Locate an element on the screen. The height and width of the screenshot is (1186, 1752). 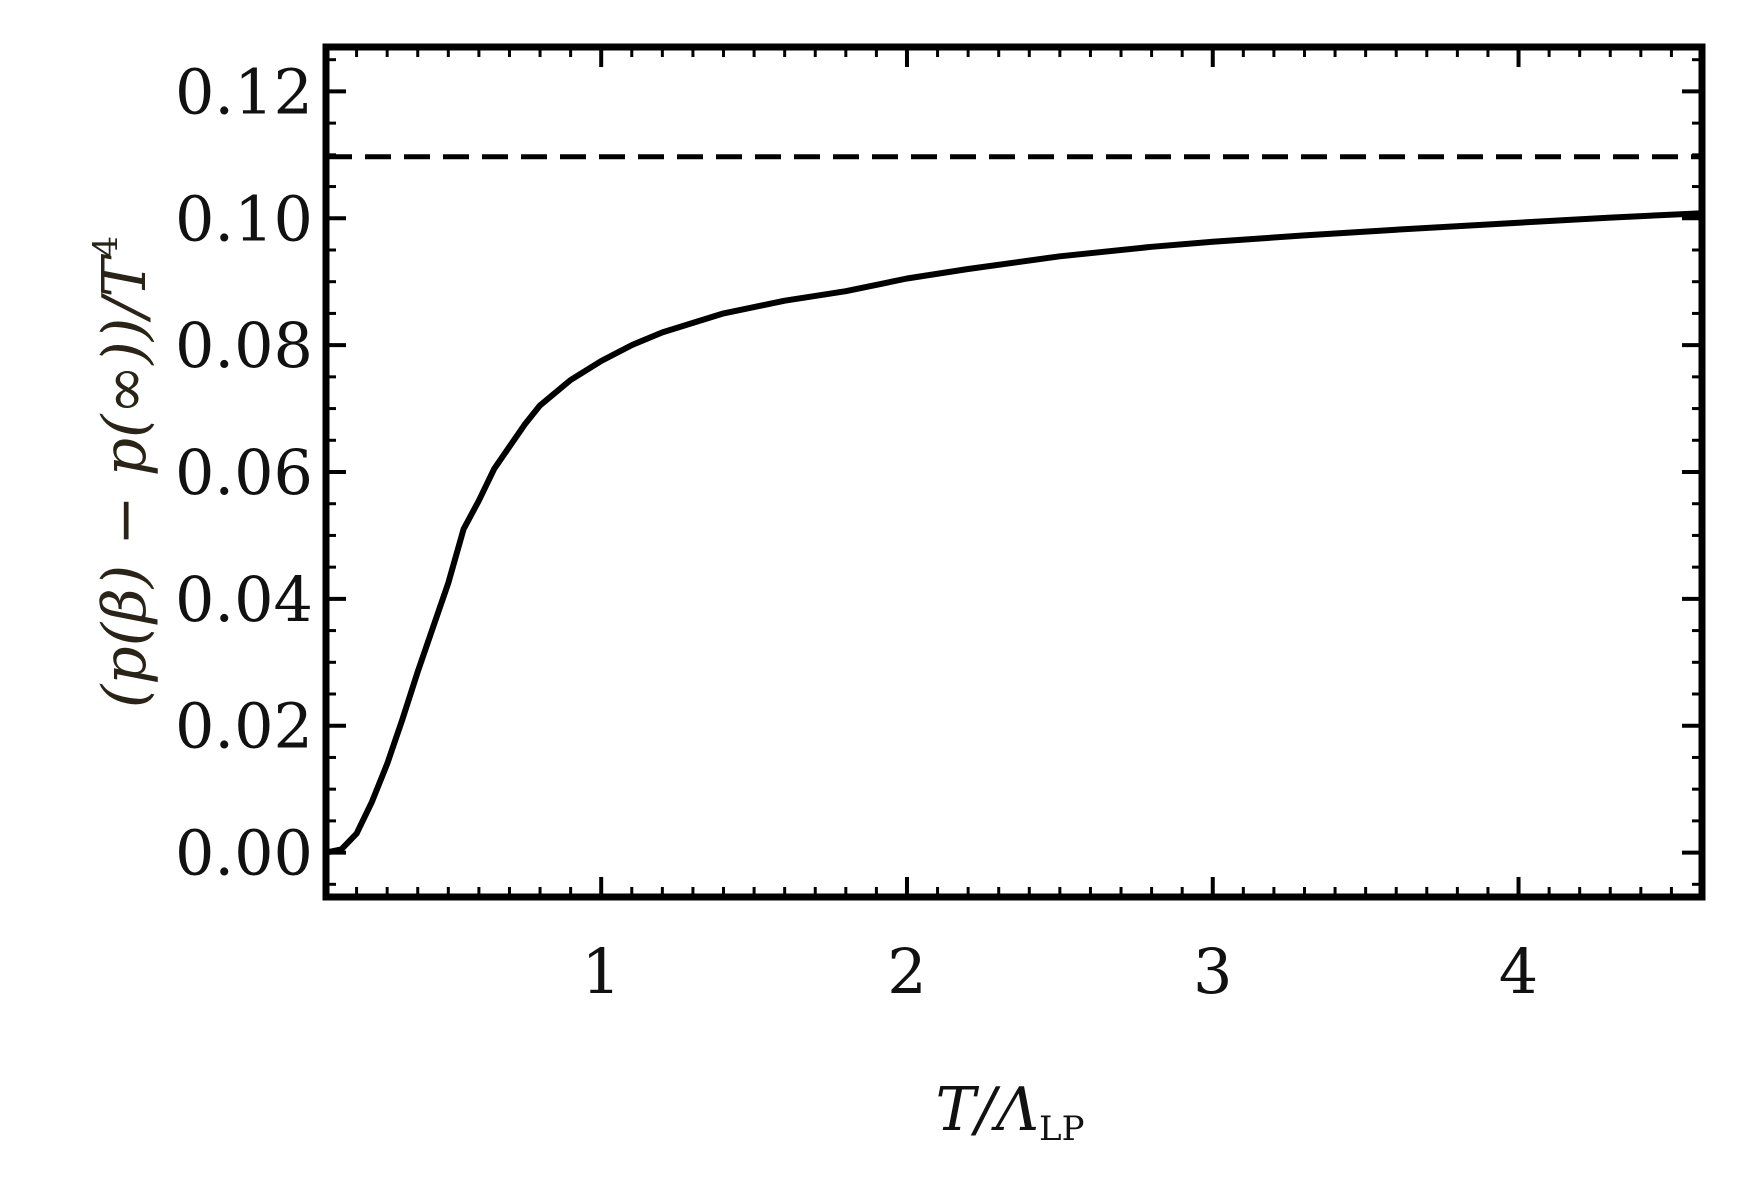
x-axis-title-main: T/Λ is located at coordinates (987, 1110).